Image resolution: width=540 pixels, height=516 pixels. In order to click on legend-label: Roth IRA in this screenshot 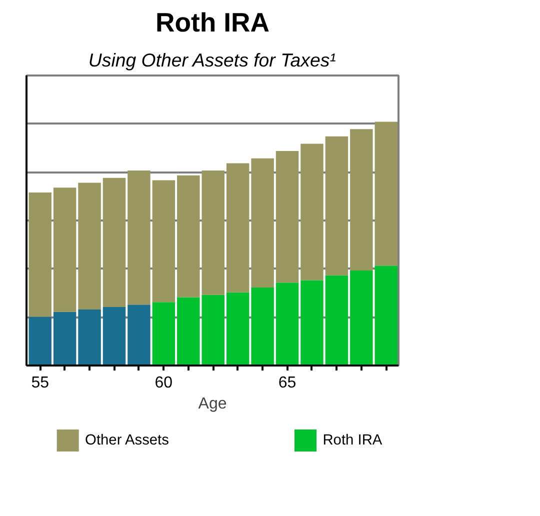, I will do `click(352, 440)`.